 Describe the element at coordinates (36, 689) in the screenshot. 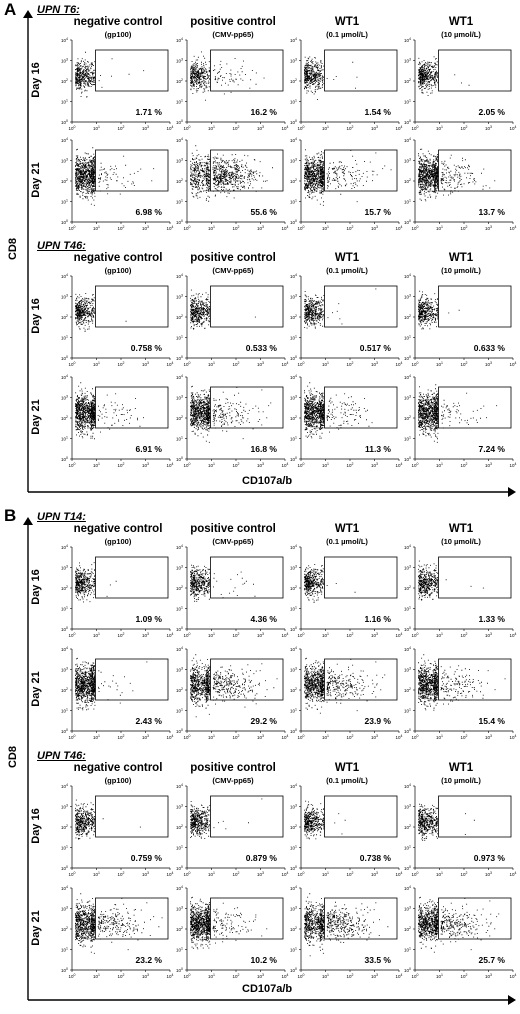

I see `row-label: Day 21` at that location.